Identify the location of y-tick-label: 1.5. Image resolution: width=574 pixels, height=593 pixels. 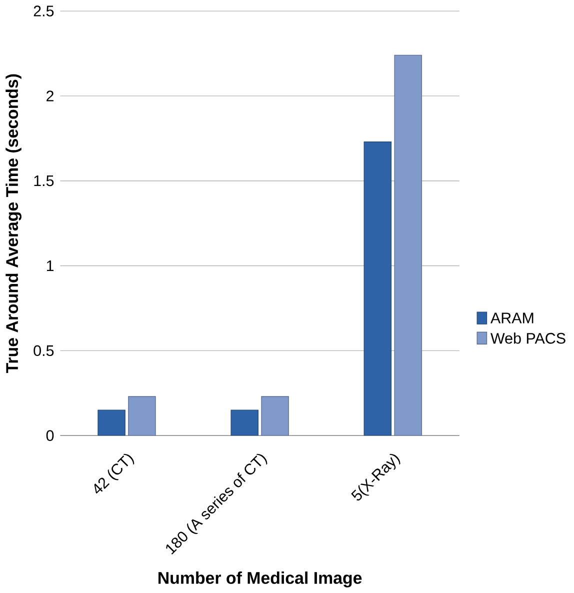
(44, 181).